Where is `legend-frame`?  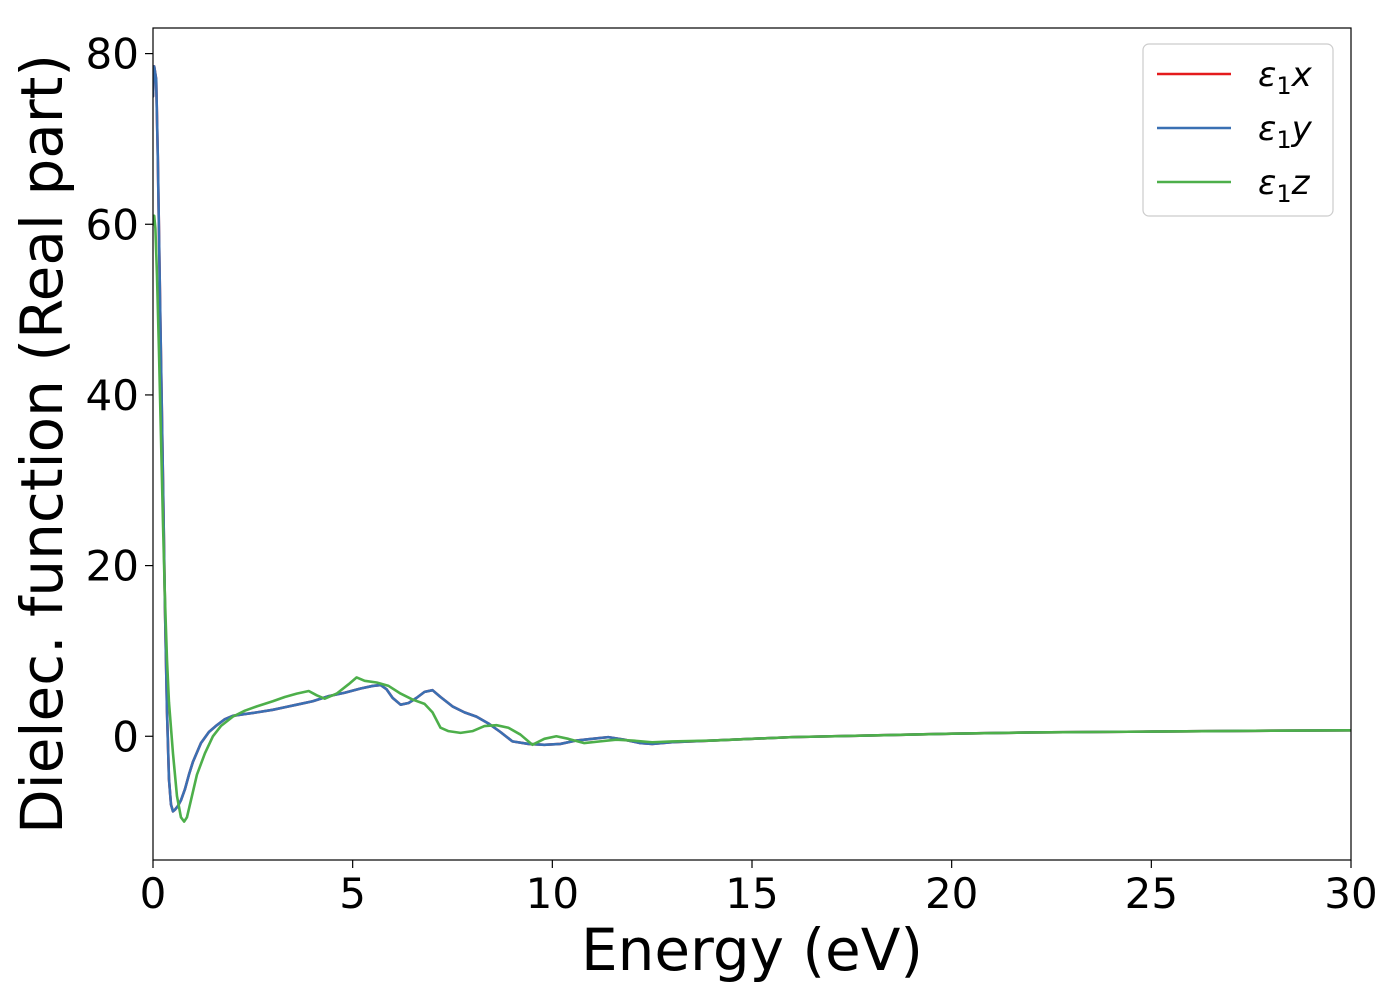 legend-frame is located at coordinates (1238, 130).